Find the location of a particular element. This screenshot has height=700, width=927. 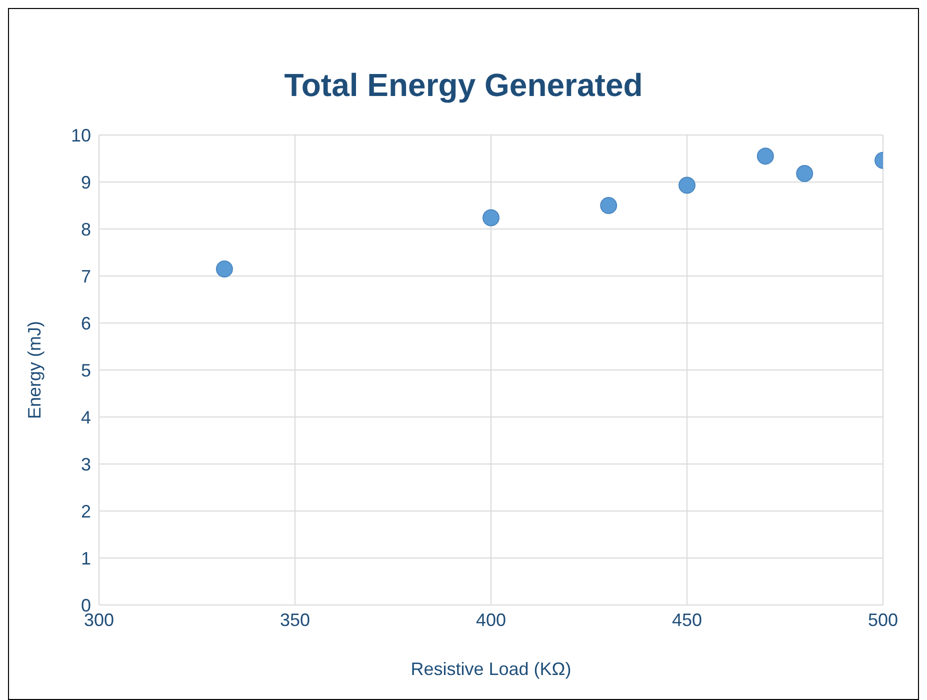

x-axis-title: Resistive Load (KΩ) is located at coordinates (491, 669).